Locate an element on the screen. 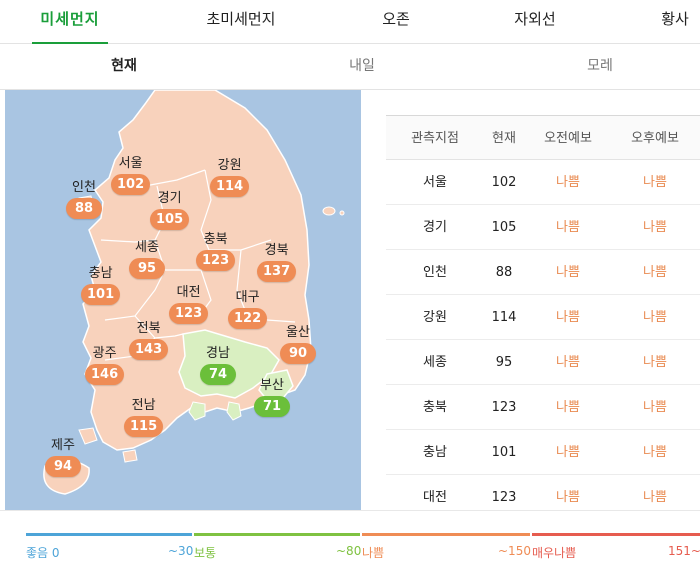 This screenshot has height=573, width=700. table-header: 관측지점 현재 오전예보 오후예보 is located at coordinates (543, 137).